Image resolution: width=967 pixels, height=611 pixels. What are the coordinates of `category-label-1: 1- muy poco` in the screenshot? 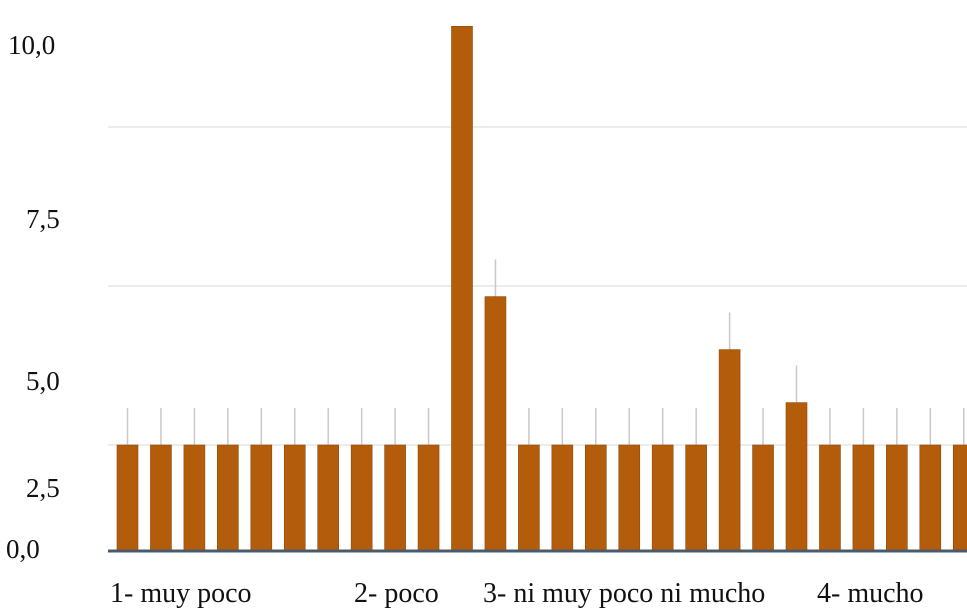 It's located at (181, 593).